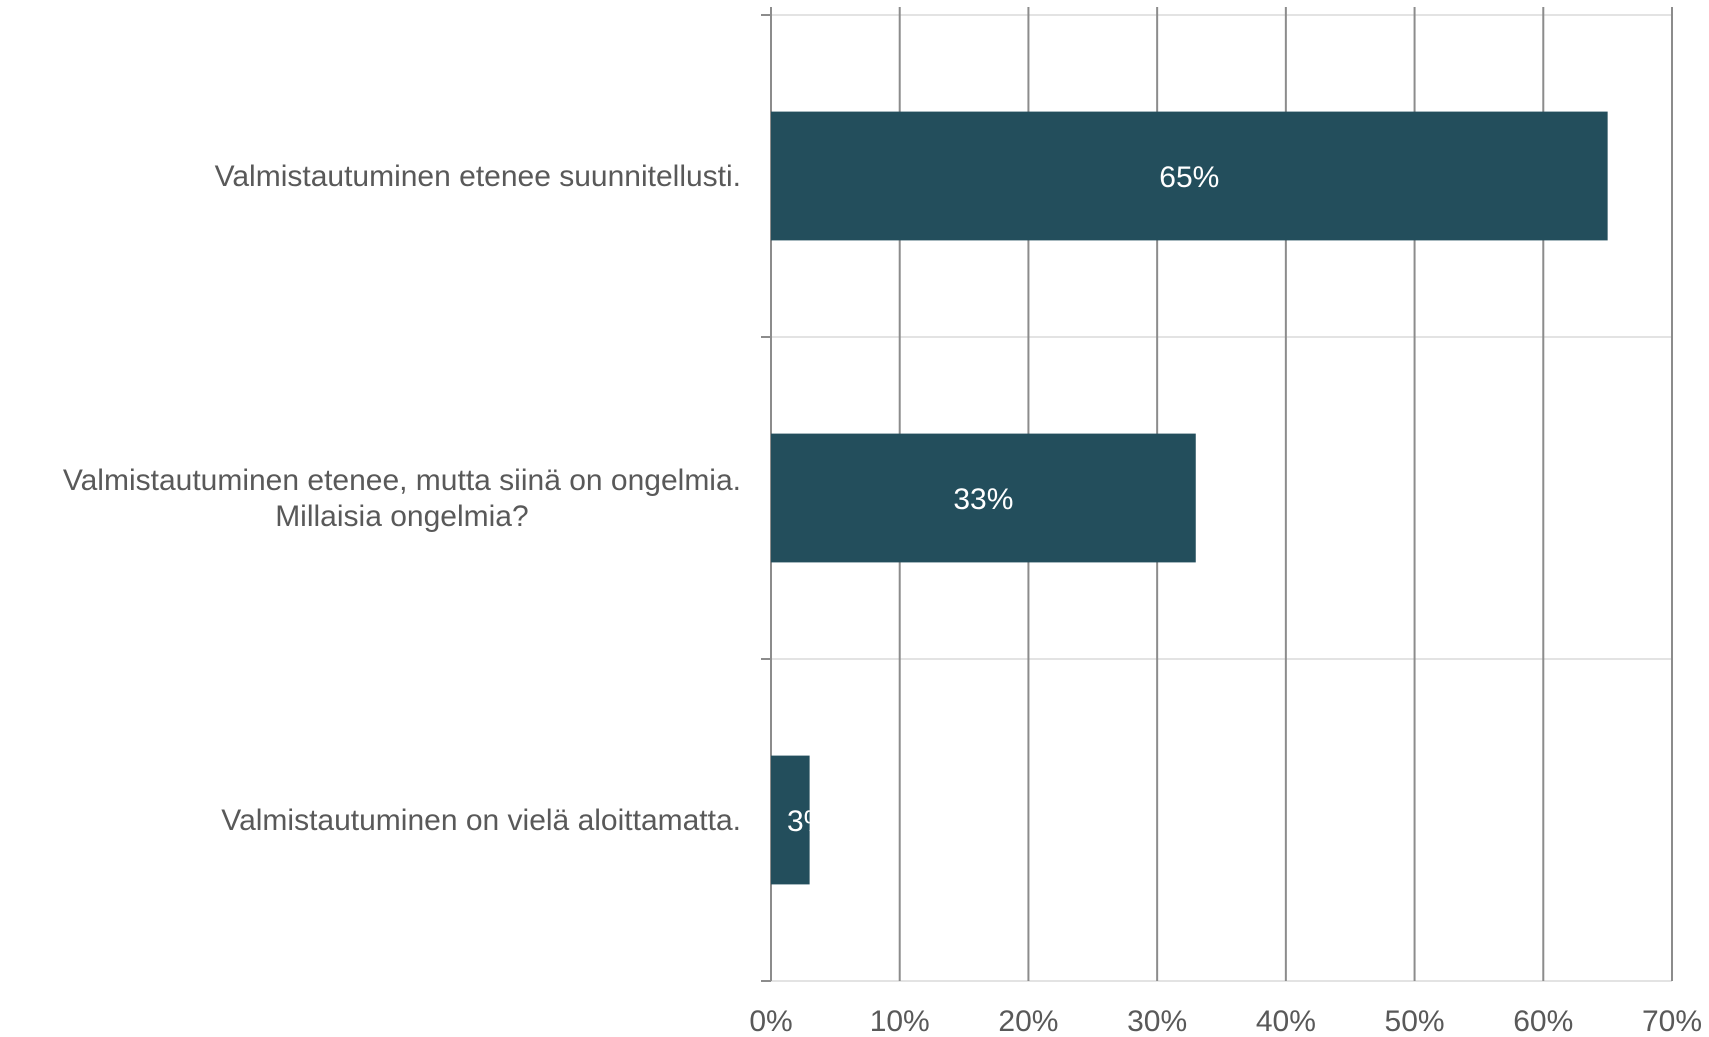  I want to click on category-label: Valmistautuminen etenee suunnitellusti., so click(478, 176).